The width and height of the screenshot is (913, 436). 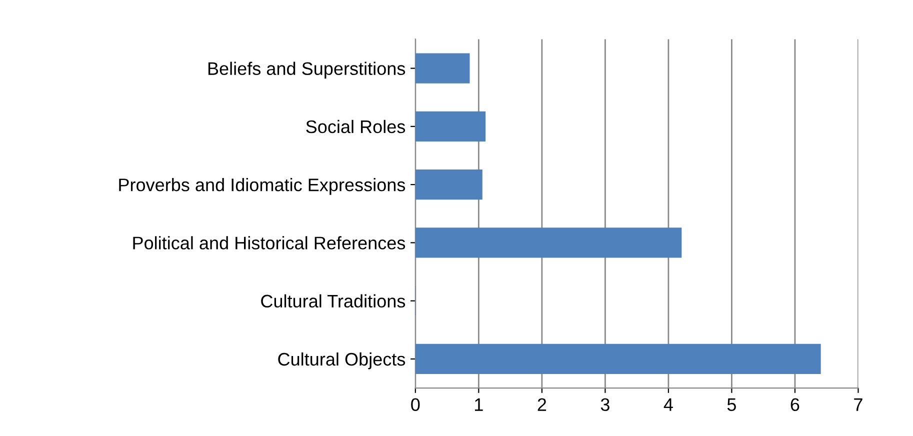 What do you see at coordinates (269, 243) in the screenshot?
I see `y-tick-label: Political and Historical References` at bounding box center [269, 243].